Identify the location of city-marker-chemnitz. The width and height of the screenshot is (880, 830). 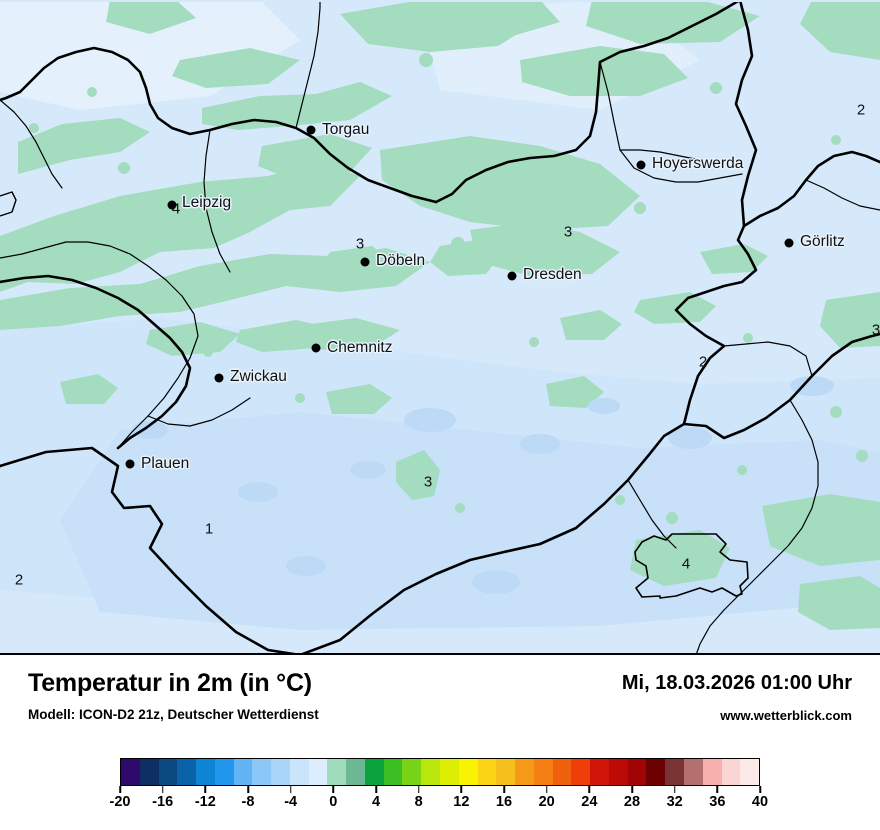
(316, 348).